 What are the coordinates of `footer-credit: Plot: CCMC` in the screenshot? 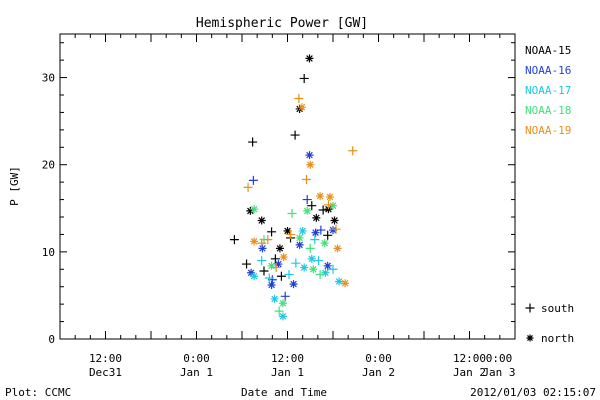 It's located at (38, 392).